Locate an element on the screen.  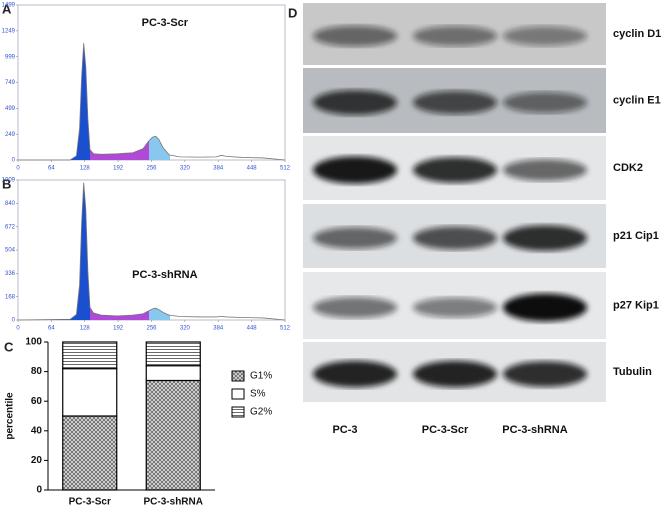
panel-label: A is located at coordinates (7, 8).